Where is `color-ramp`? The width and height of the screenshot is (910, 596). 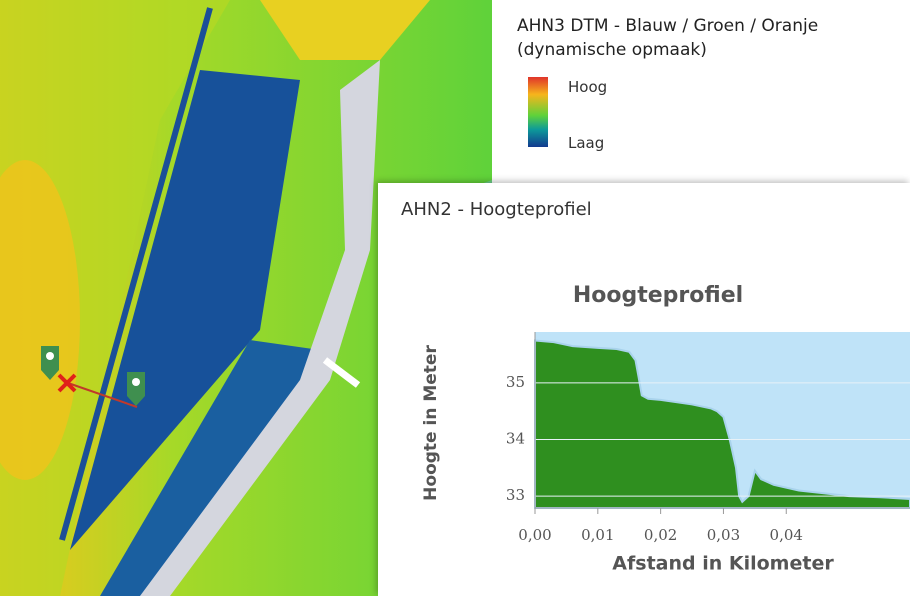
color-ramp is located at coordinates (538, 112).